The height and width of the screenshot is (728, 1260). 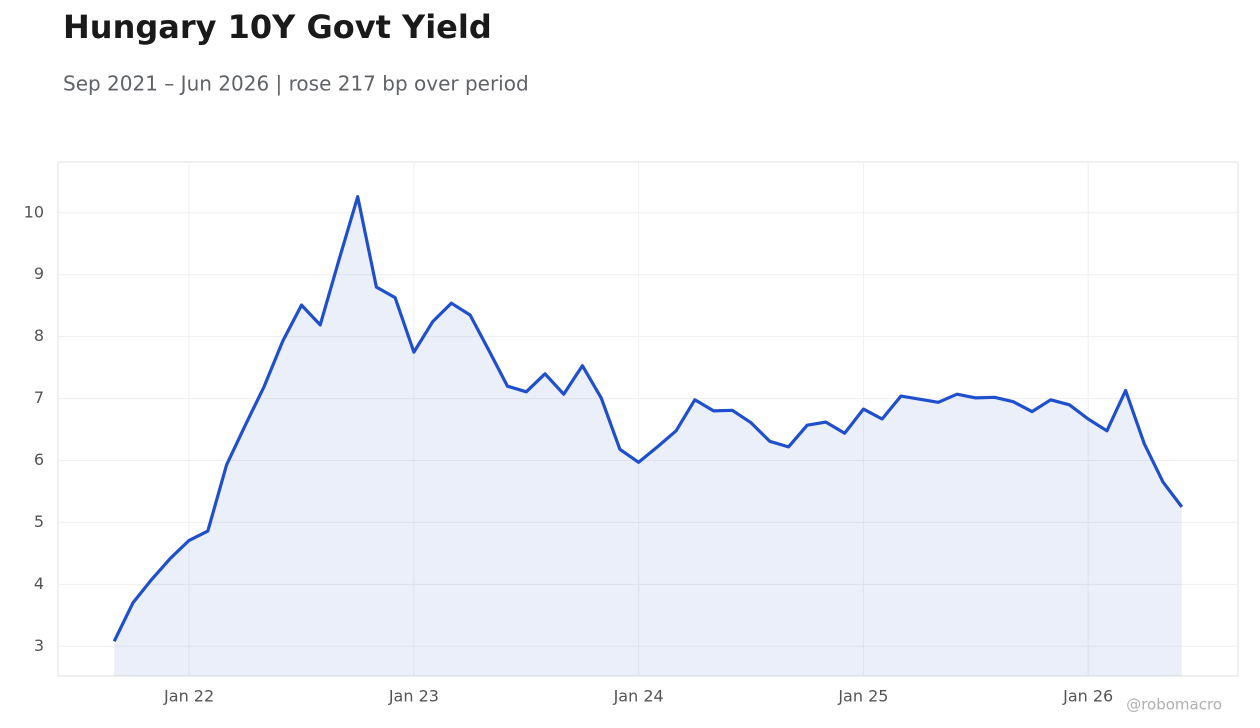 What do you see at coordinates (39, 335) in the screenshot?
I see `y-tick-label: 8` at bounding box center [39, 335].